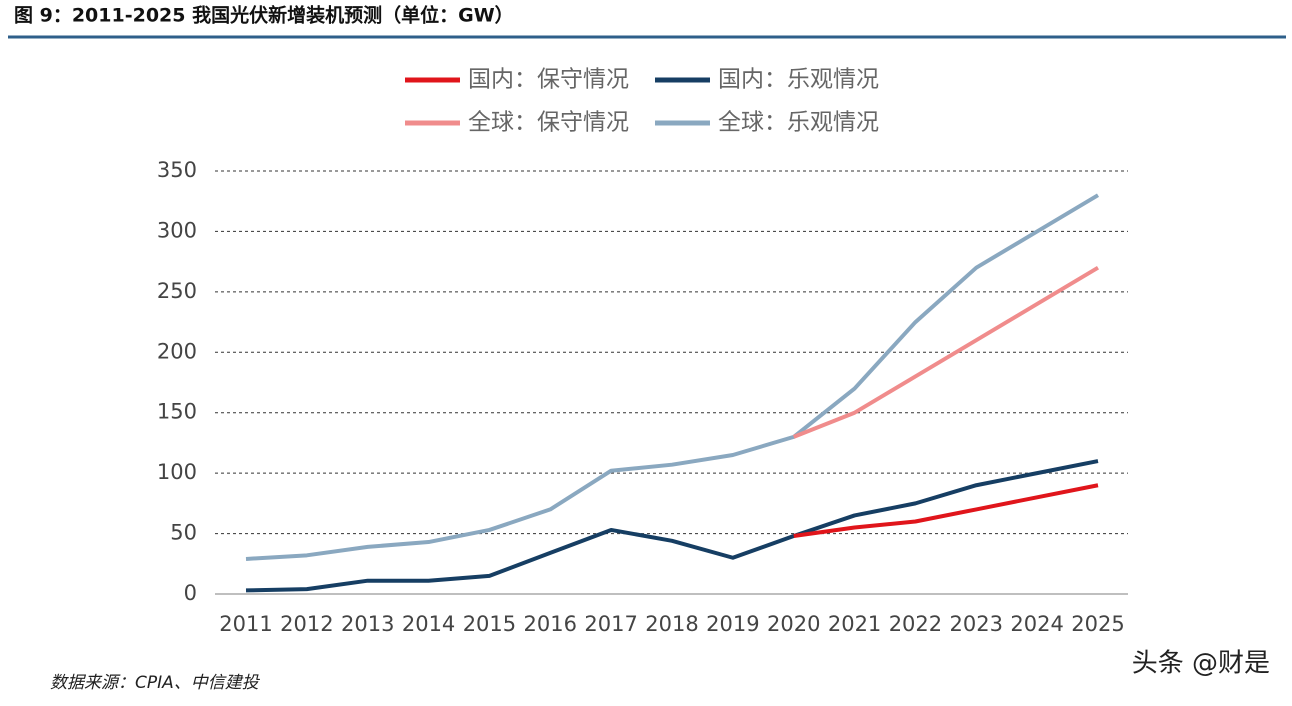  I want to click on y-tick-label: 350, so click(177, 170).